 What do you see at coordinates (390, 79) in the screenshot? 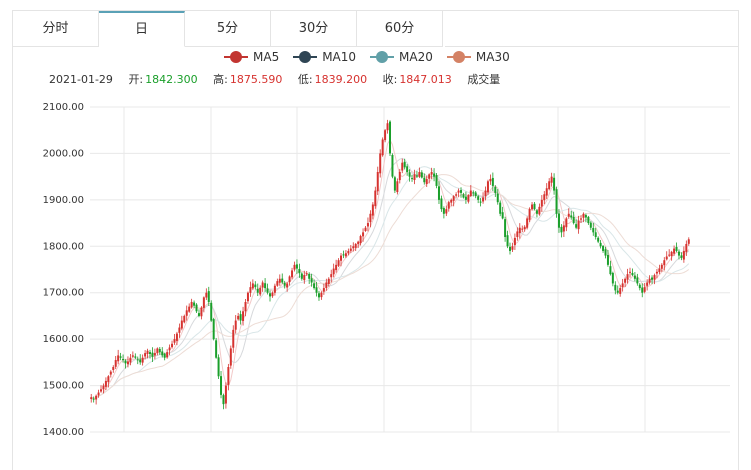
I see `close-label: 收:` at bounding box center [390, 79].